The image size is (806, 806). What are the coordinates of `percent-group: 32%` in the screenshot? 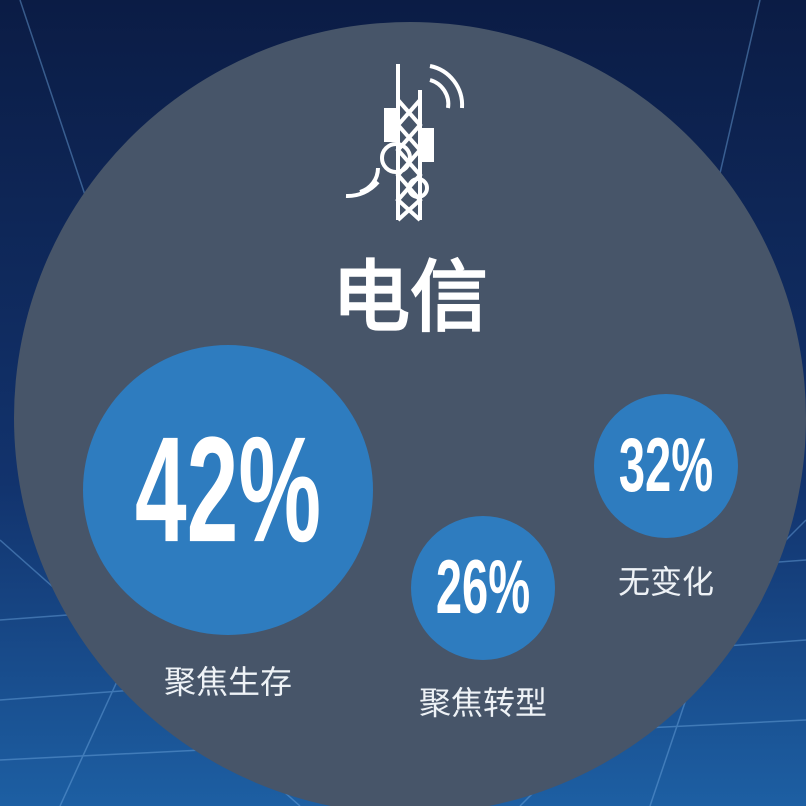 It's located at (666, 466).